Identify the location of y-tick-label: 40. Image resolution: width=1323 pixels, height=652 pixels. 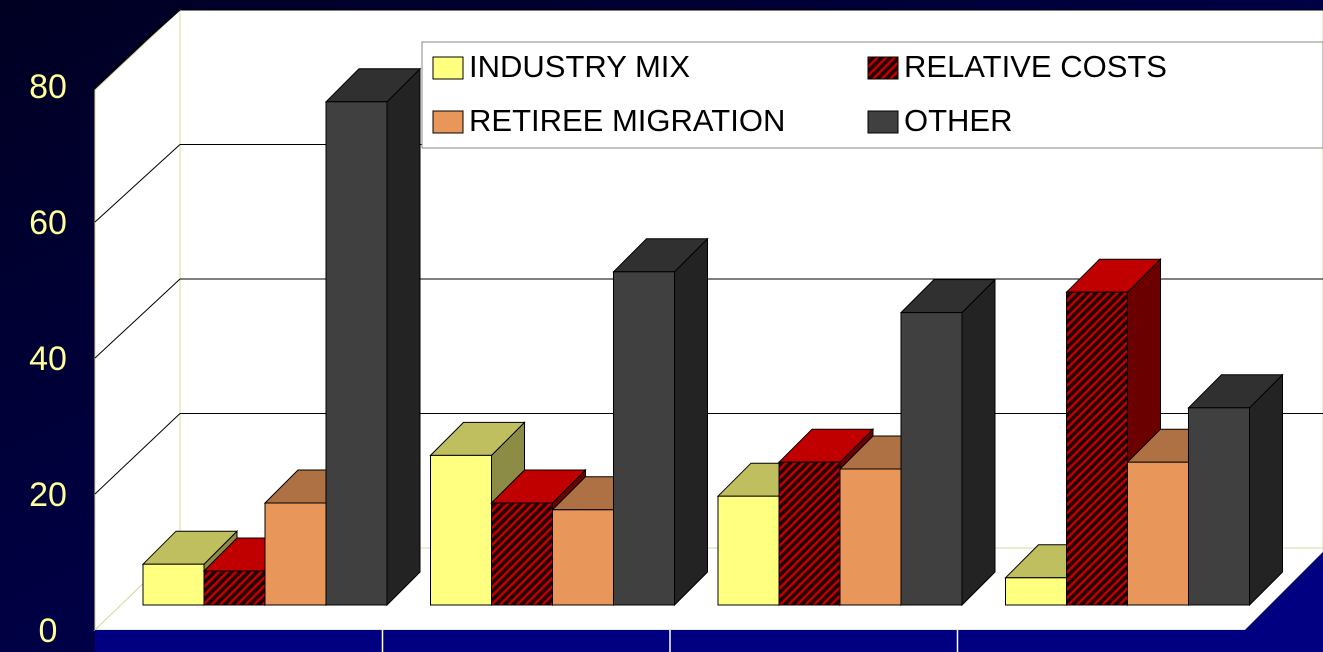
(48, 359).